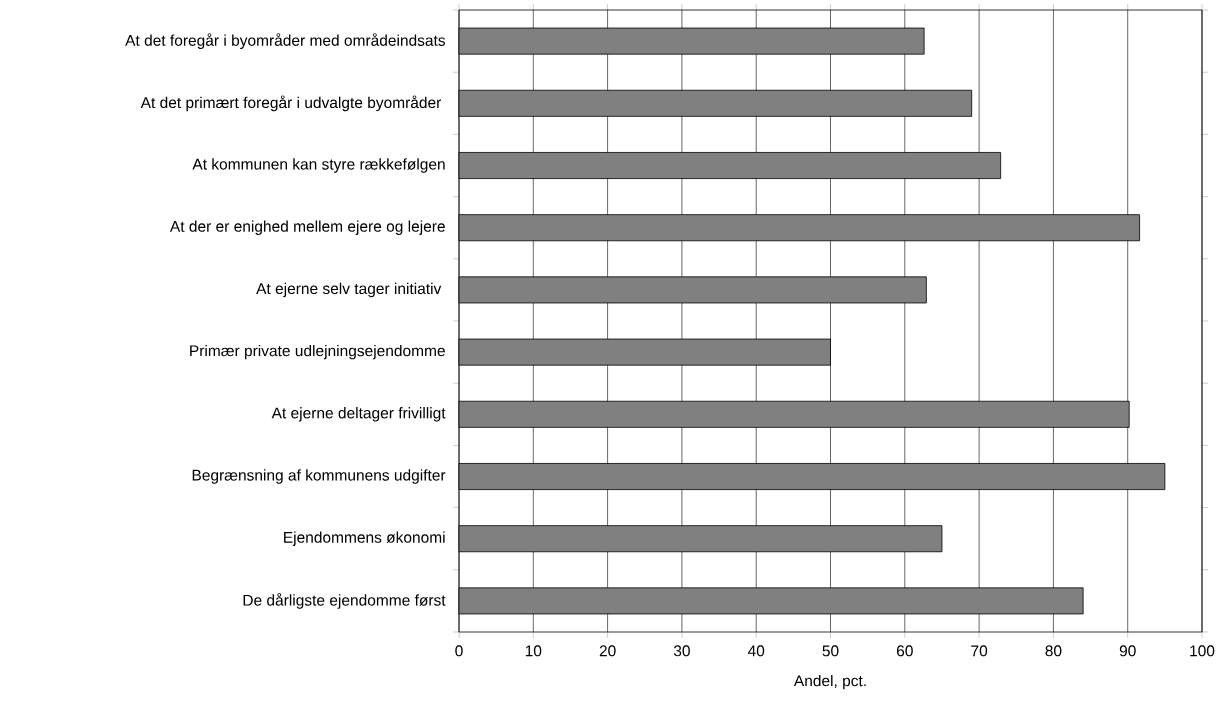  I want to click on y-tick-label: Begrænsning af kommunens udgifter, so click(319, 476).